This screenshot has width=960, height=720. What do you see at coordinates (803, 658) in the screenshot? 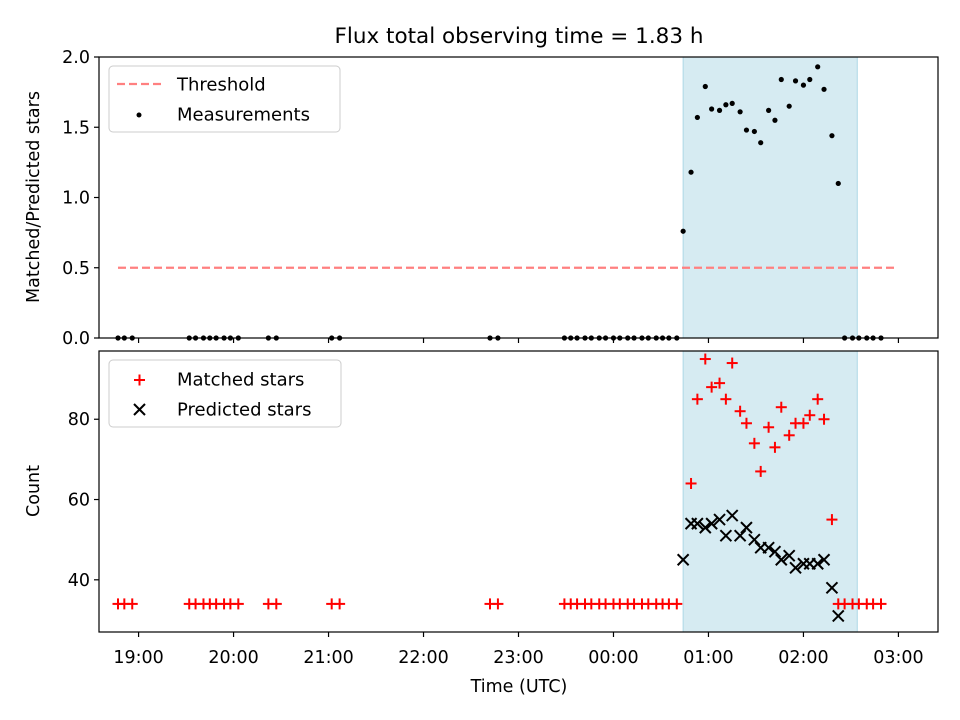
I see `x-tick-label: 02:00` at bounding box center [803, 658].